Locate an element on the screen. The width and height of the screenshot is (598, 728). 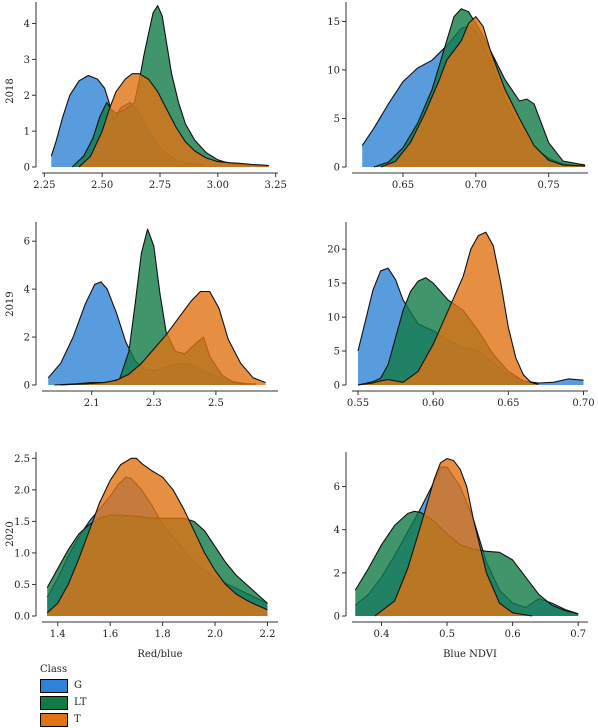
x-tick-label: 3.00 is located at coordinates (218, 185).